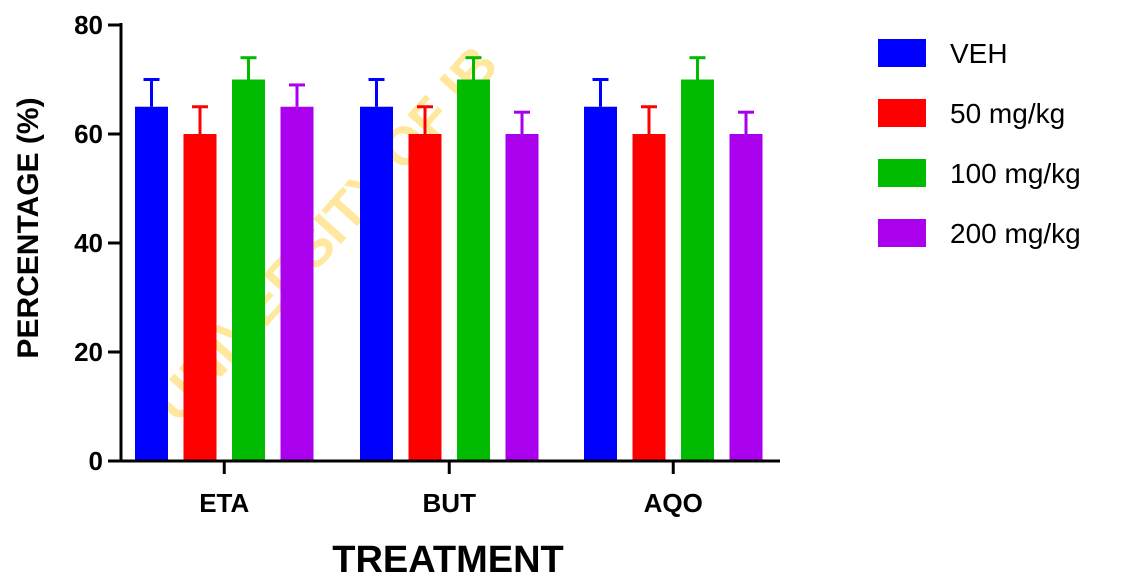 Image resolution: width=1124 pixels, height=580 pixels. I want to click on x-tick-label-aqo: AQO, so click(673, 503).